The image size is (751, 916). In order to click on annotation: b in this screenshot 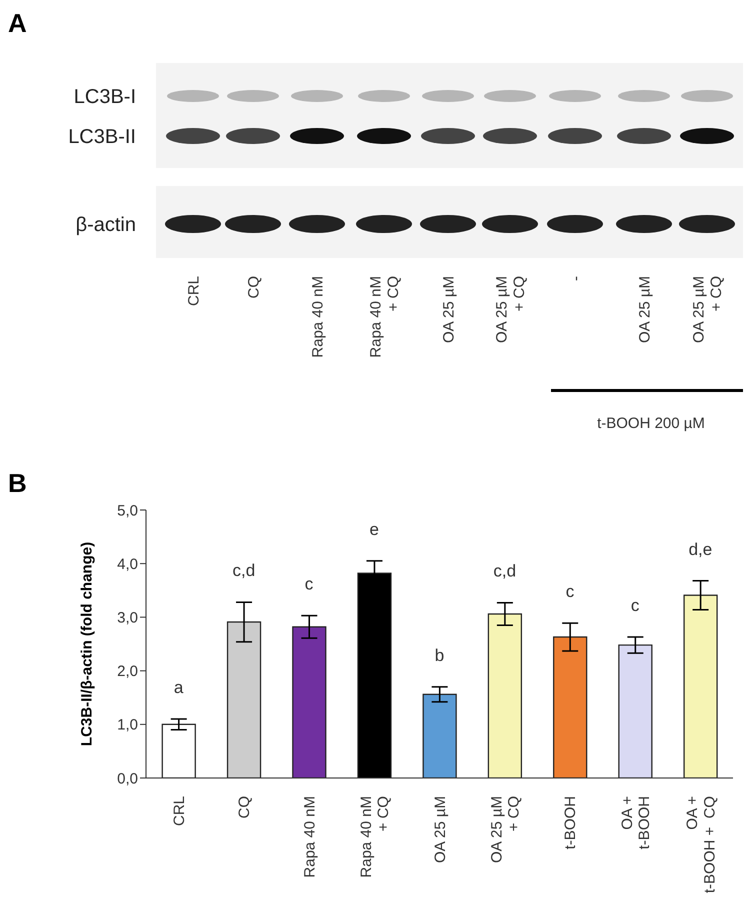, I will do `click(439, 655)`.